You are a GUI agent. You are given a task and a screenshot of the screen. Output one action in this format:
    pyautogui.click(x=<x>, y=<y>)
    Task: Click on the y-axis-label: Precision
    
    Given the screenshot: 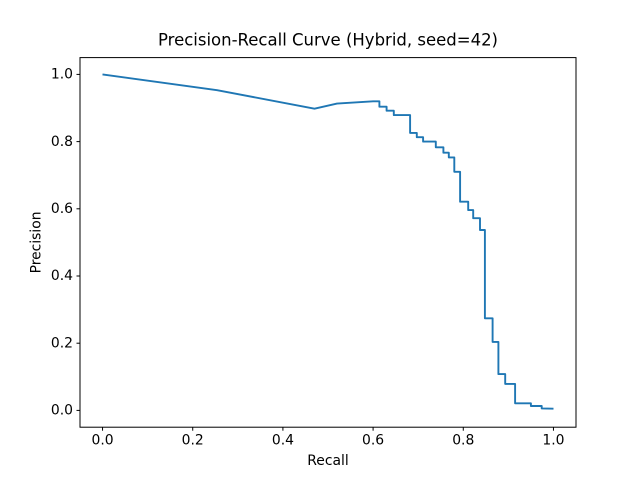 What is the action you would take?
    pyautogui.click(x=37, y=242)
    